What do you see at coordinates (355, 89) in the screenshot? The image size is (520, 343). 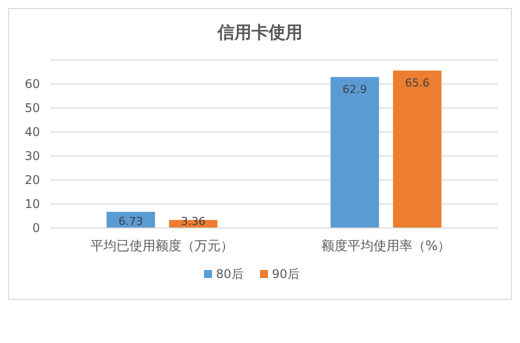 I see `data-label: 62.9` at bounding box center [355, 89].